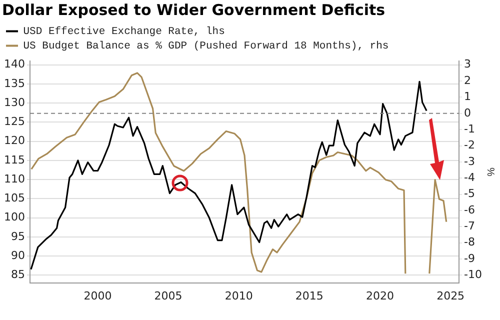 Image resolution: width=500 pixels, height=320 pixels. What do you see at coordinates (14, 217) in the screenshot?
I see `y-tick-label: 100` at bounding box center [14, 217].